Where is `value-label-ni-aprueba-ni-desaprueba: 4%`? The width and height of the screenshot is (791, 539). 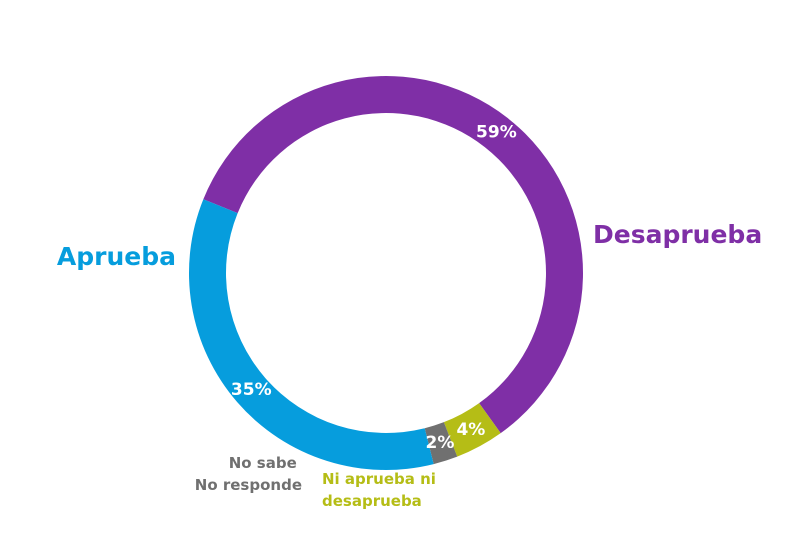 value-label-ni-aprueba-ni-desaprueba: 4% is located at coordinates (470, 430).